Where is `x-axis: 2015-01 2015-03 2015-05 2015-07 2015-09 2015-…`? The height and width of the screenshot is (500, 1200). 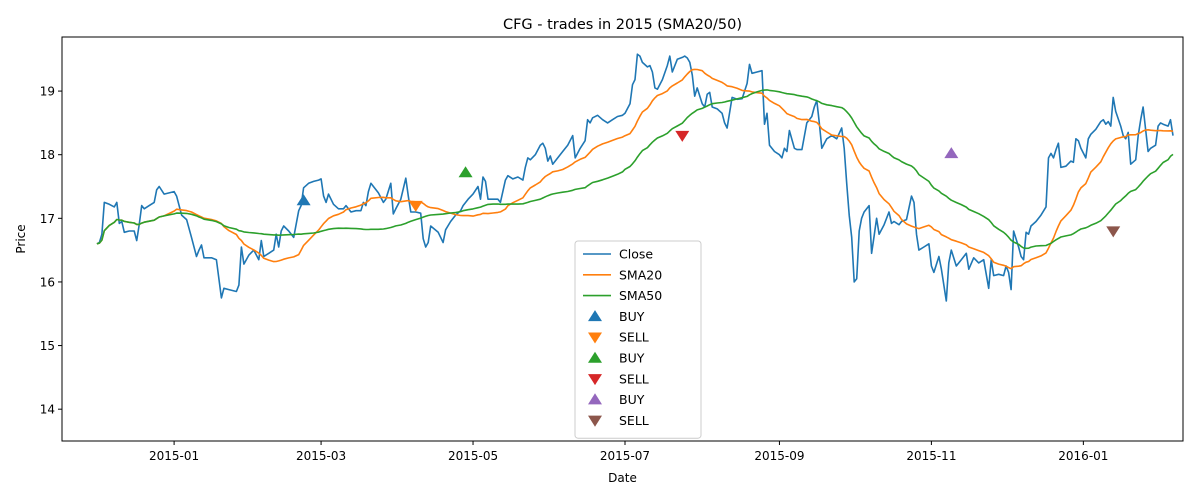
x-axis: 2015-01 2015-03 2015-05 2015-07 2015-09 2015-… is located at coordinates (628, 452).